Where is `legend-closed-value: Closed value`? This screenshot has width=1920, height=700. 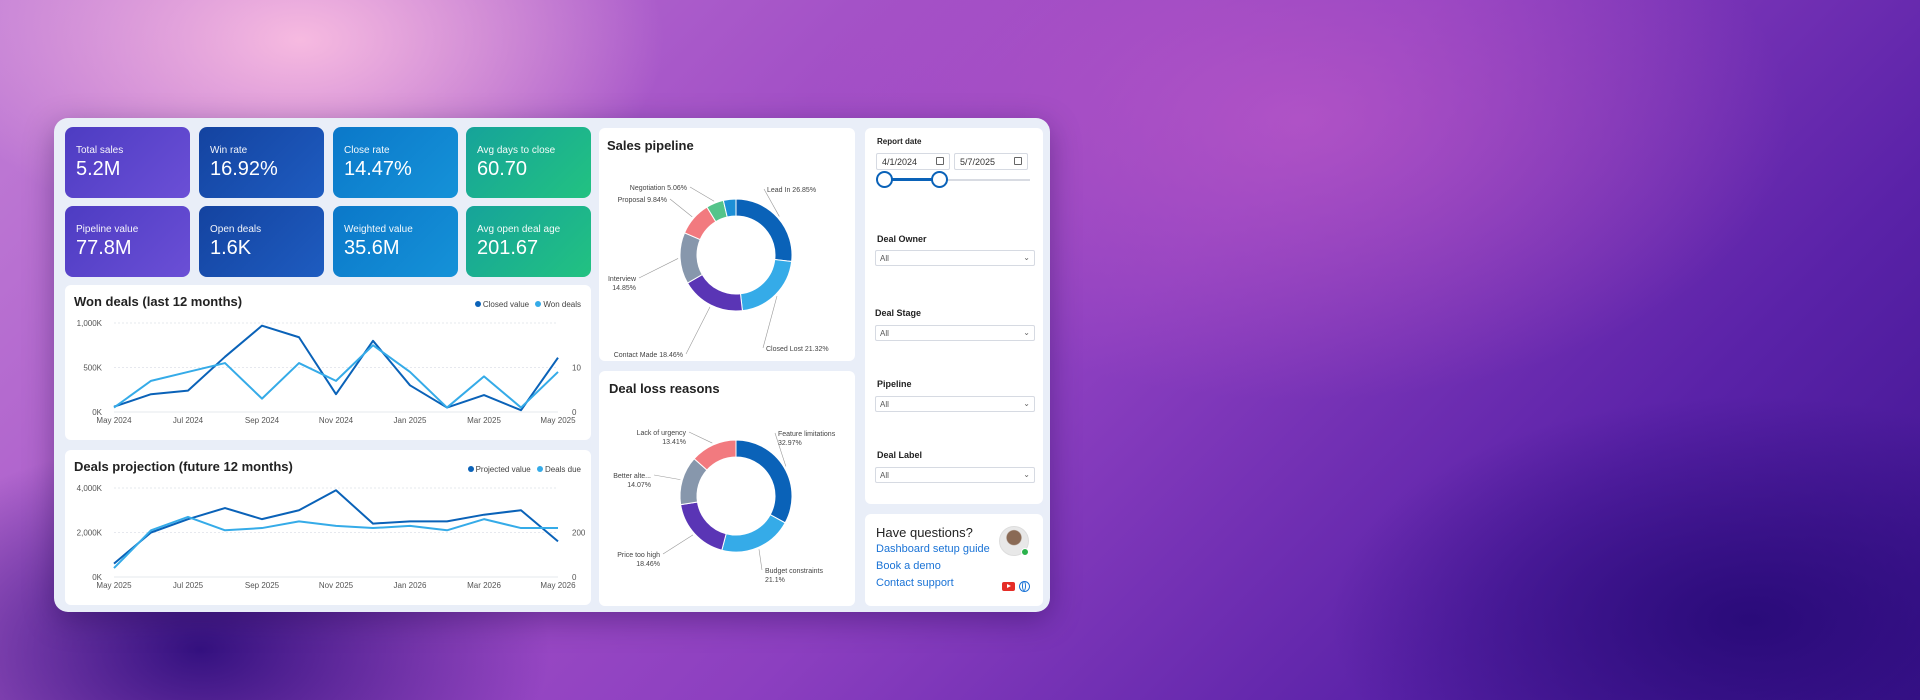
legend-closed-value: Closed value is located at coordinates (506, 304).